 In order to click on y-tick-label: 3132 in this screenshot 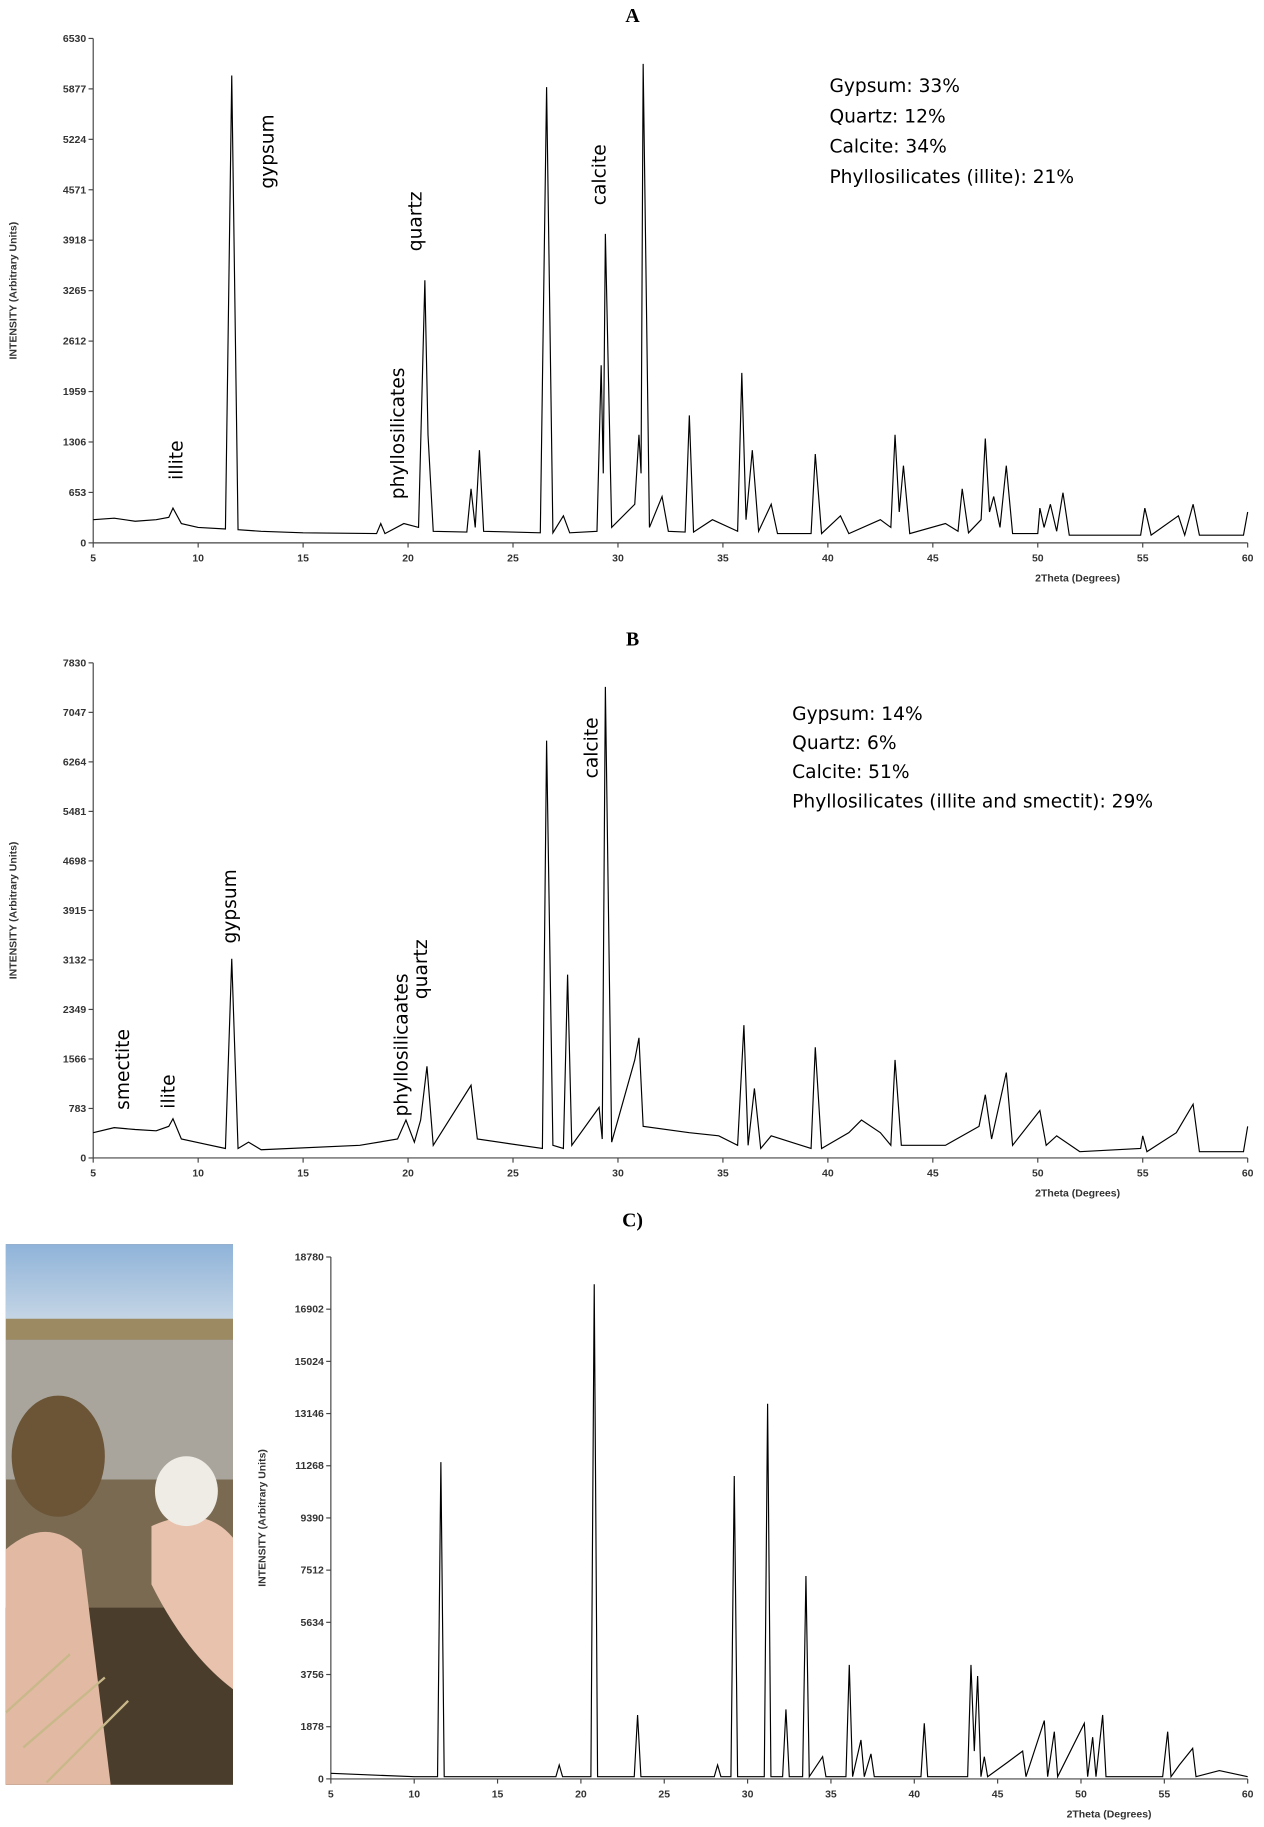, I will do `click(74, 960)`.